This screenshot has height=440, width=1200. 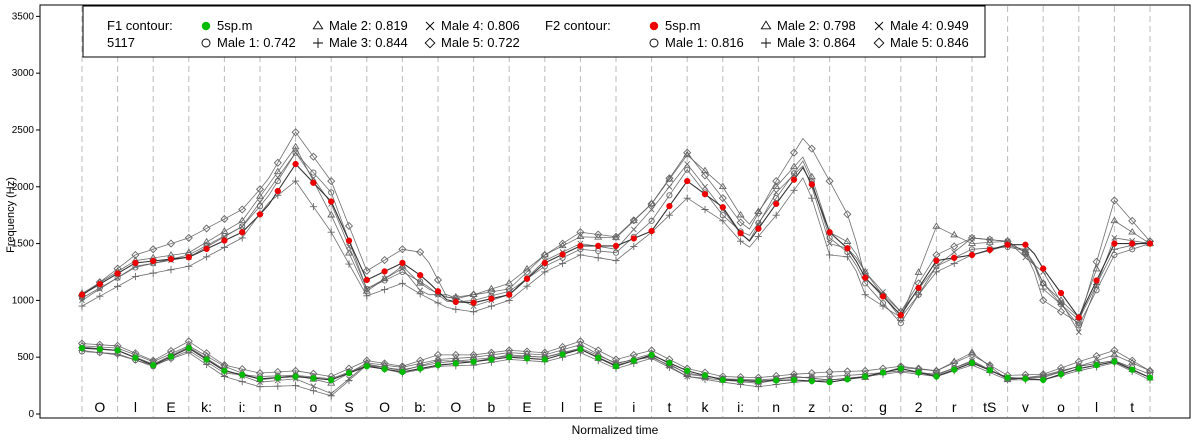 I want to click on segment-label: i:, so click(x=242, y=407).